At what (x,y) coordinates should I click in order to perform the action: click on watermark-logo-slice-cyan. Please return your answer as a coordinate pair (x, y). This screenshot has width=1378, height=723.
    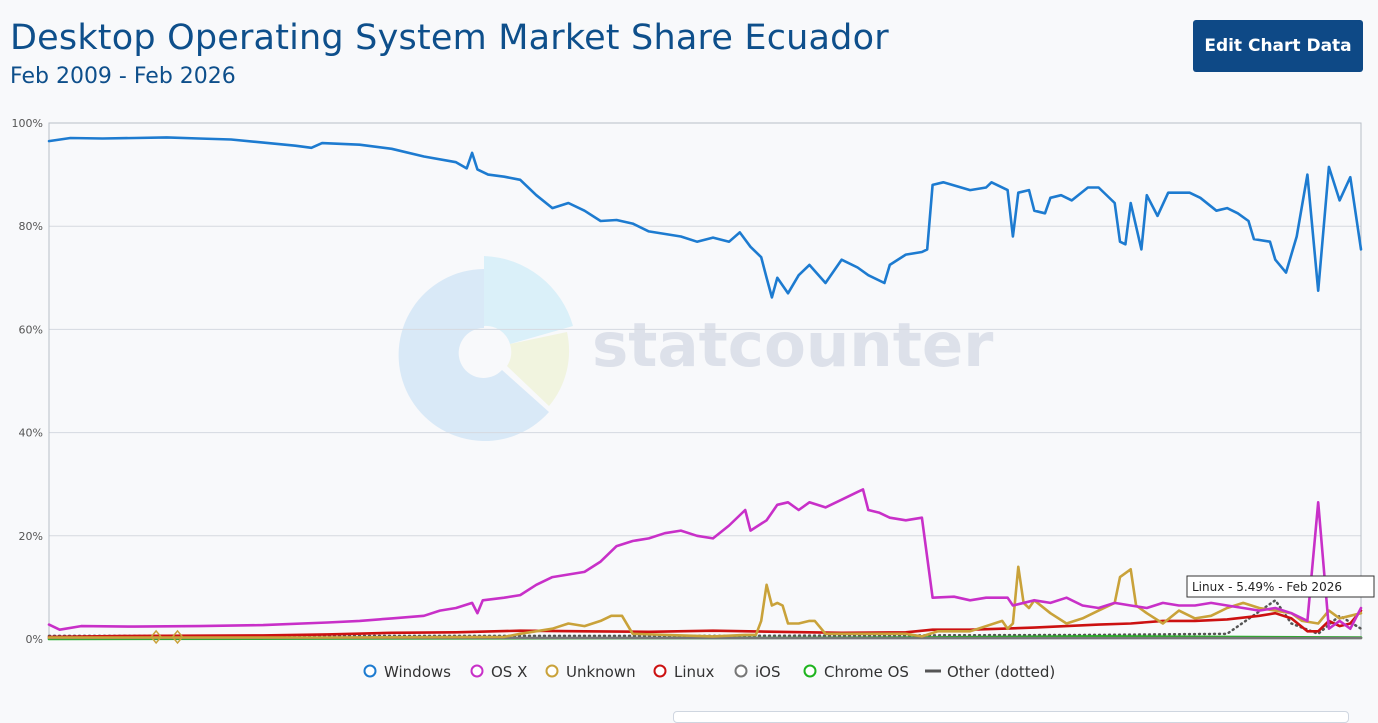
    Looking at the image, I should click on (528, 300).